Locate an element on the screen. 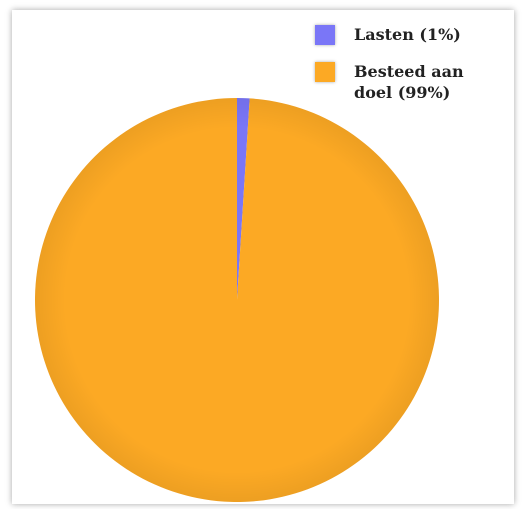 This screenshot has width=526, height=509. legend-item-besteed-aan-doel: Besteed aan doel (99%) is located at coordinates (408, 82).